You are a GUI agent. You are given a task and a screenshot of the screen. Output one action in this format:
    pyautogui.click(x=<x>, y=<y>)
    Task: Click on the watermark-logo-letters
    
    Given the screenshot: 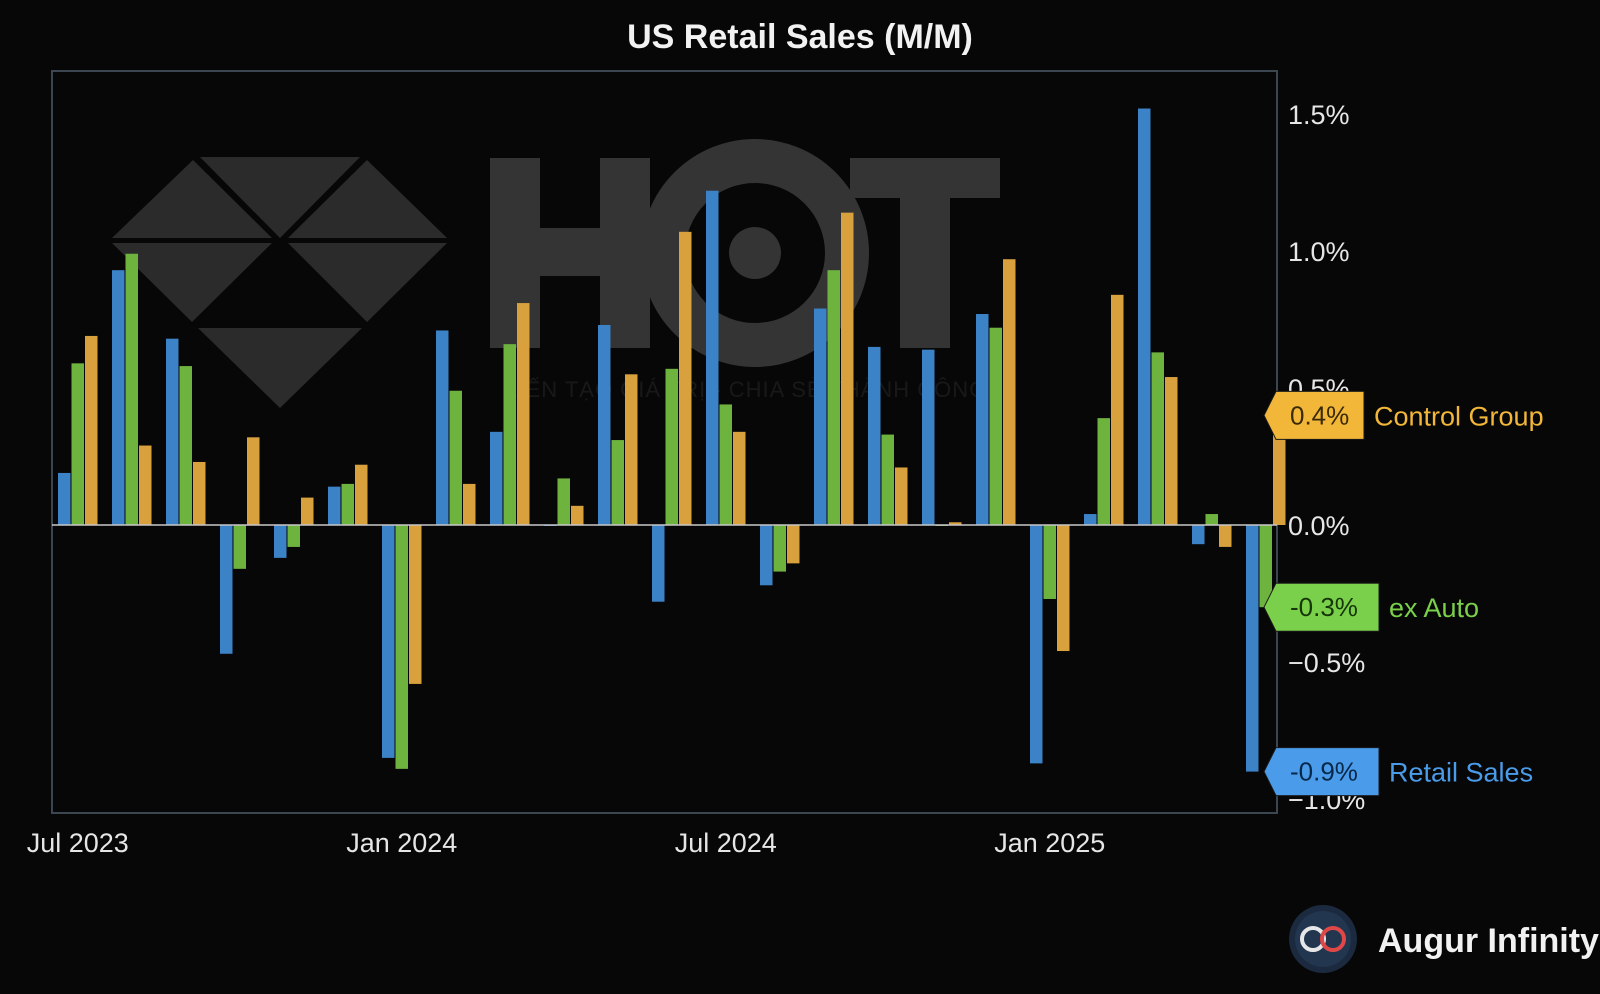 What is the action you would take?
    pyautogui.click(x=745, y=253)
    